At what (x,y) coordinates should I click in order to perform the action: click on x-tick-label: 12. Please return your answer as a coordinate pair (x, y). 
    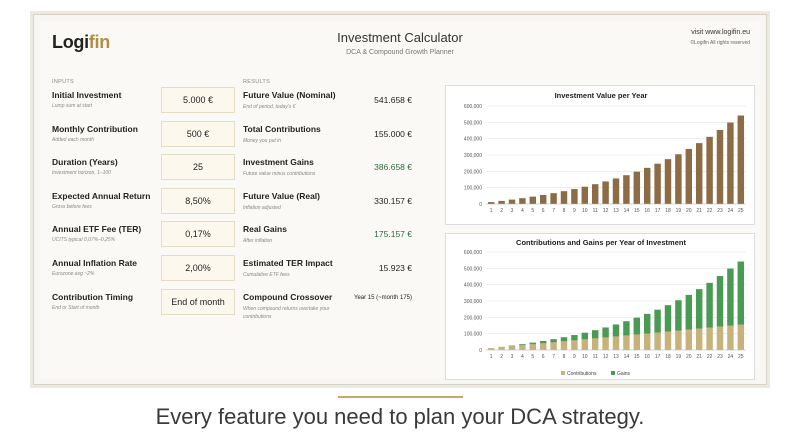
    Looking at the image, I should click on (606, 357).